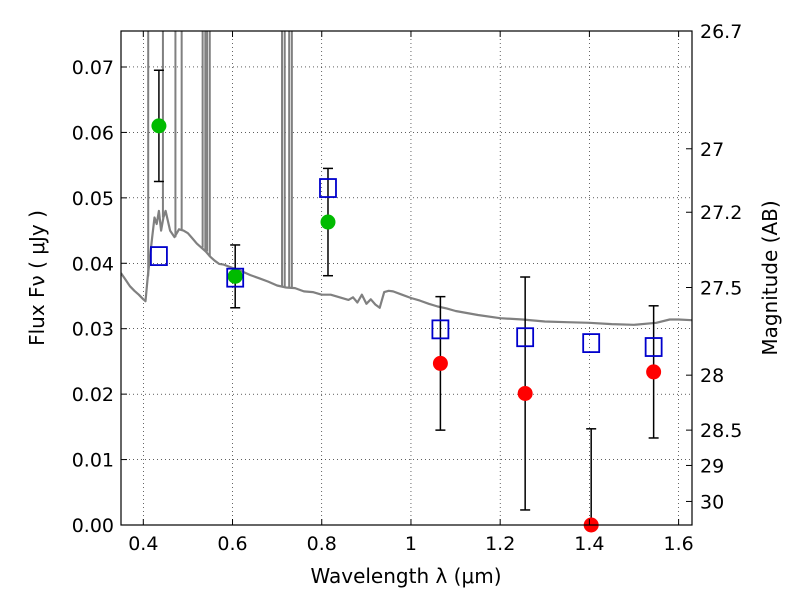  I want to click on x-tick-label: 1.6, so click(679, 544).